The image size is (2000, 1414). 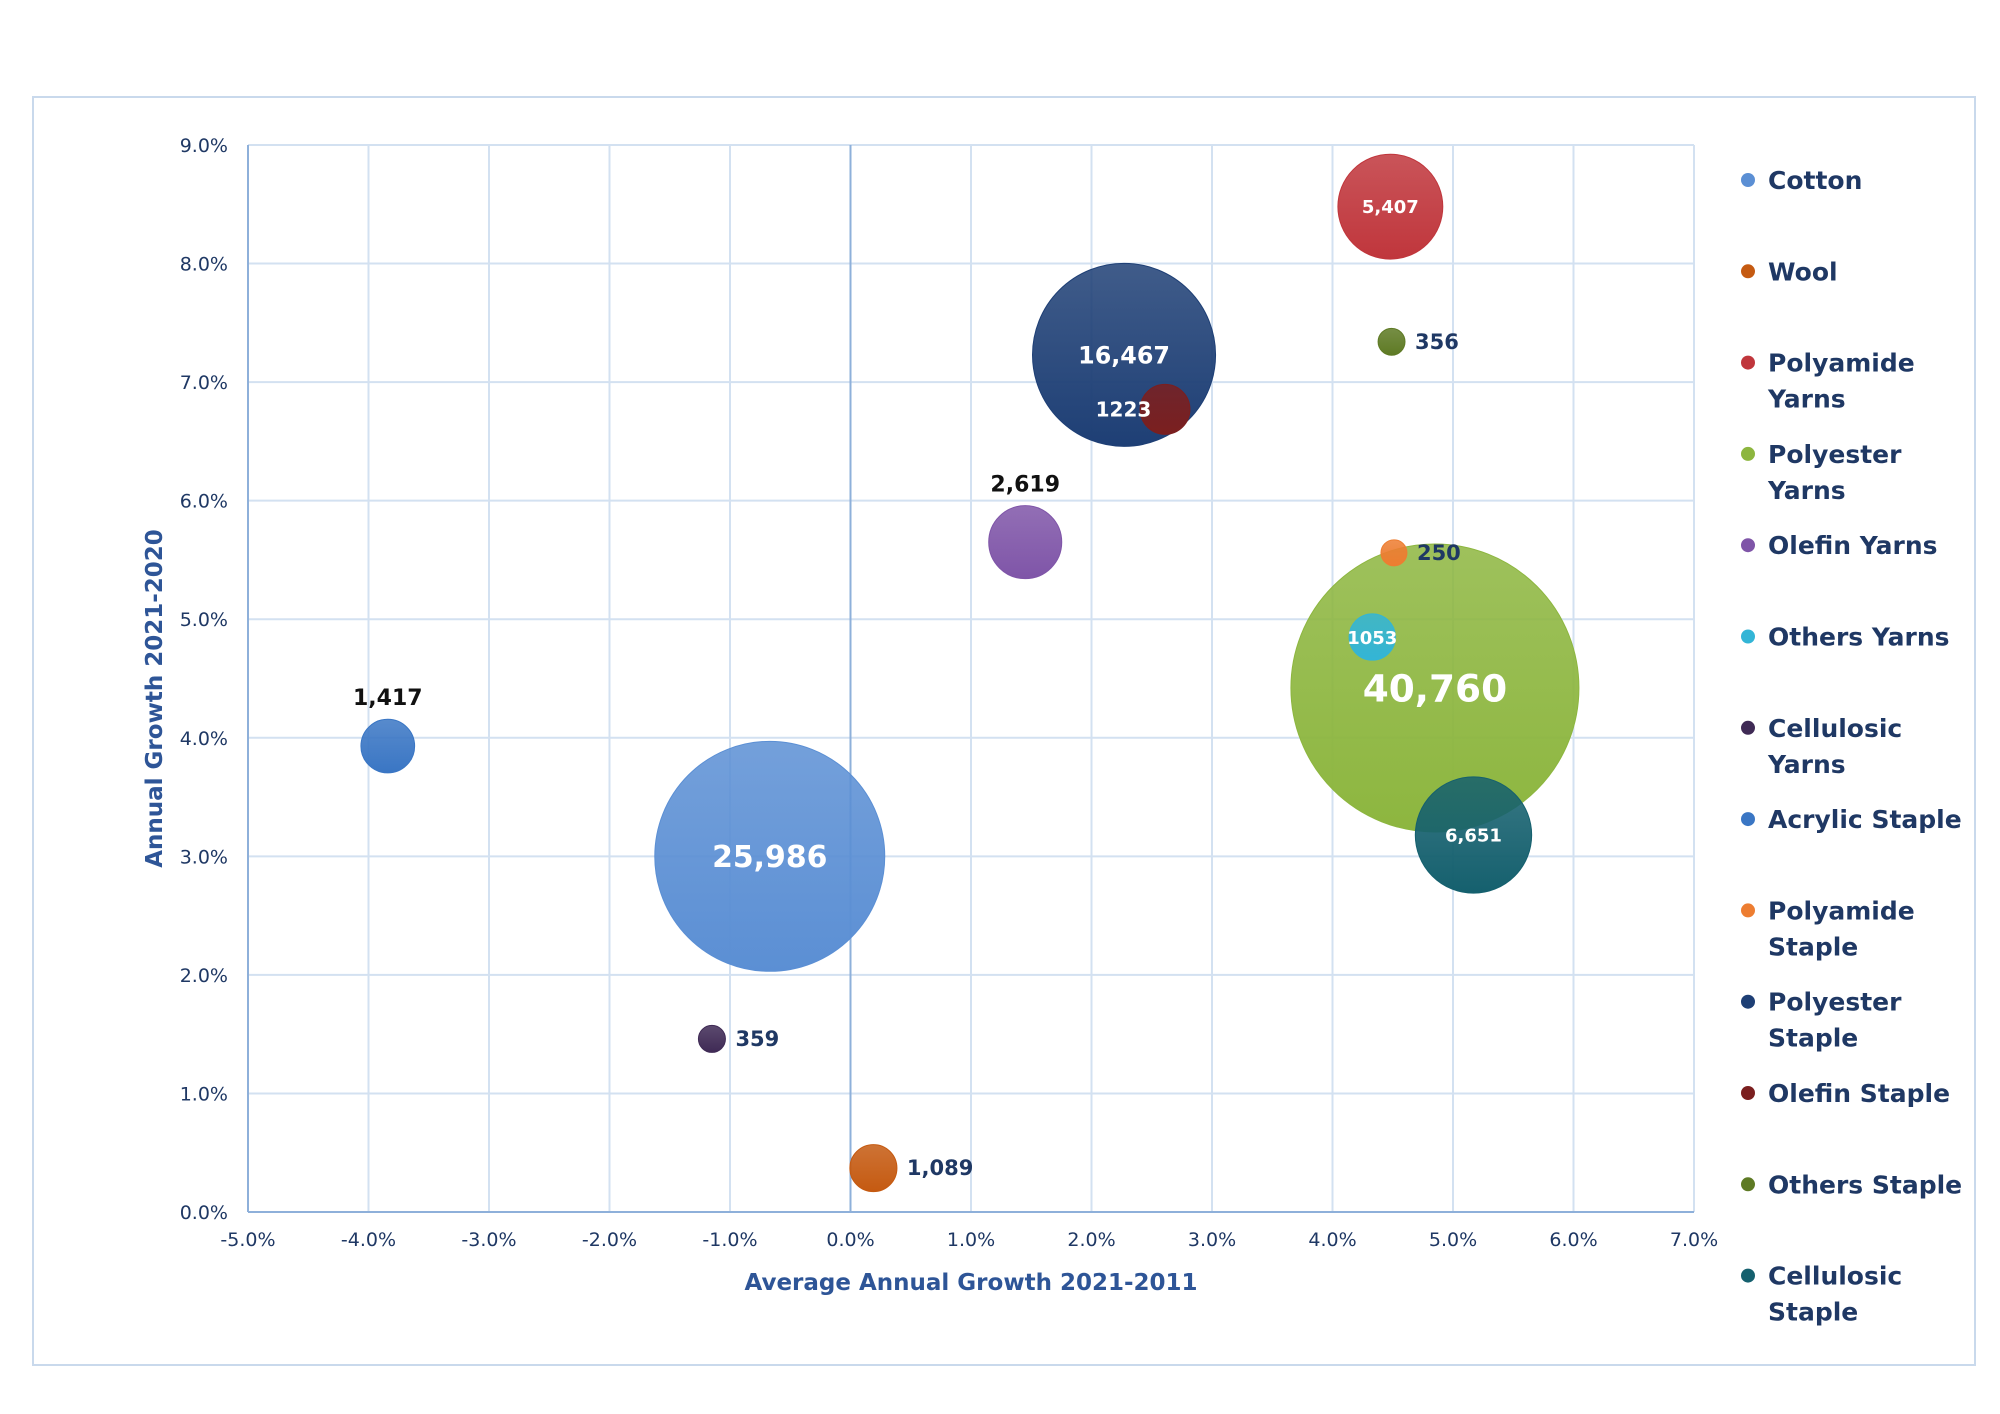 I want to click on data-label-cotton: 25,986, so click(x=769, y=857).